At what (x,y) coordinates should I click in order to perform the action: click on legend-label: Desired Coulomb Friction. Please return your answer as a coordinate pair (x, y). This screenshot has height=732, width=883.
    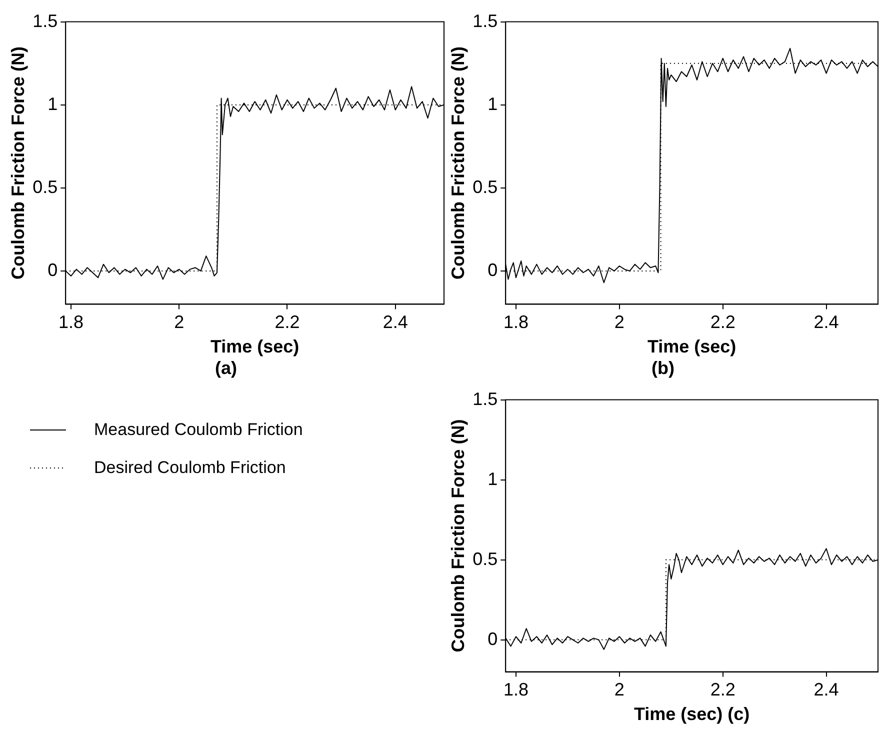
    Looking at the image, I should click on (190, 468).